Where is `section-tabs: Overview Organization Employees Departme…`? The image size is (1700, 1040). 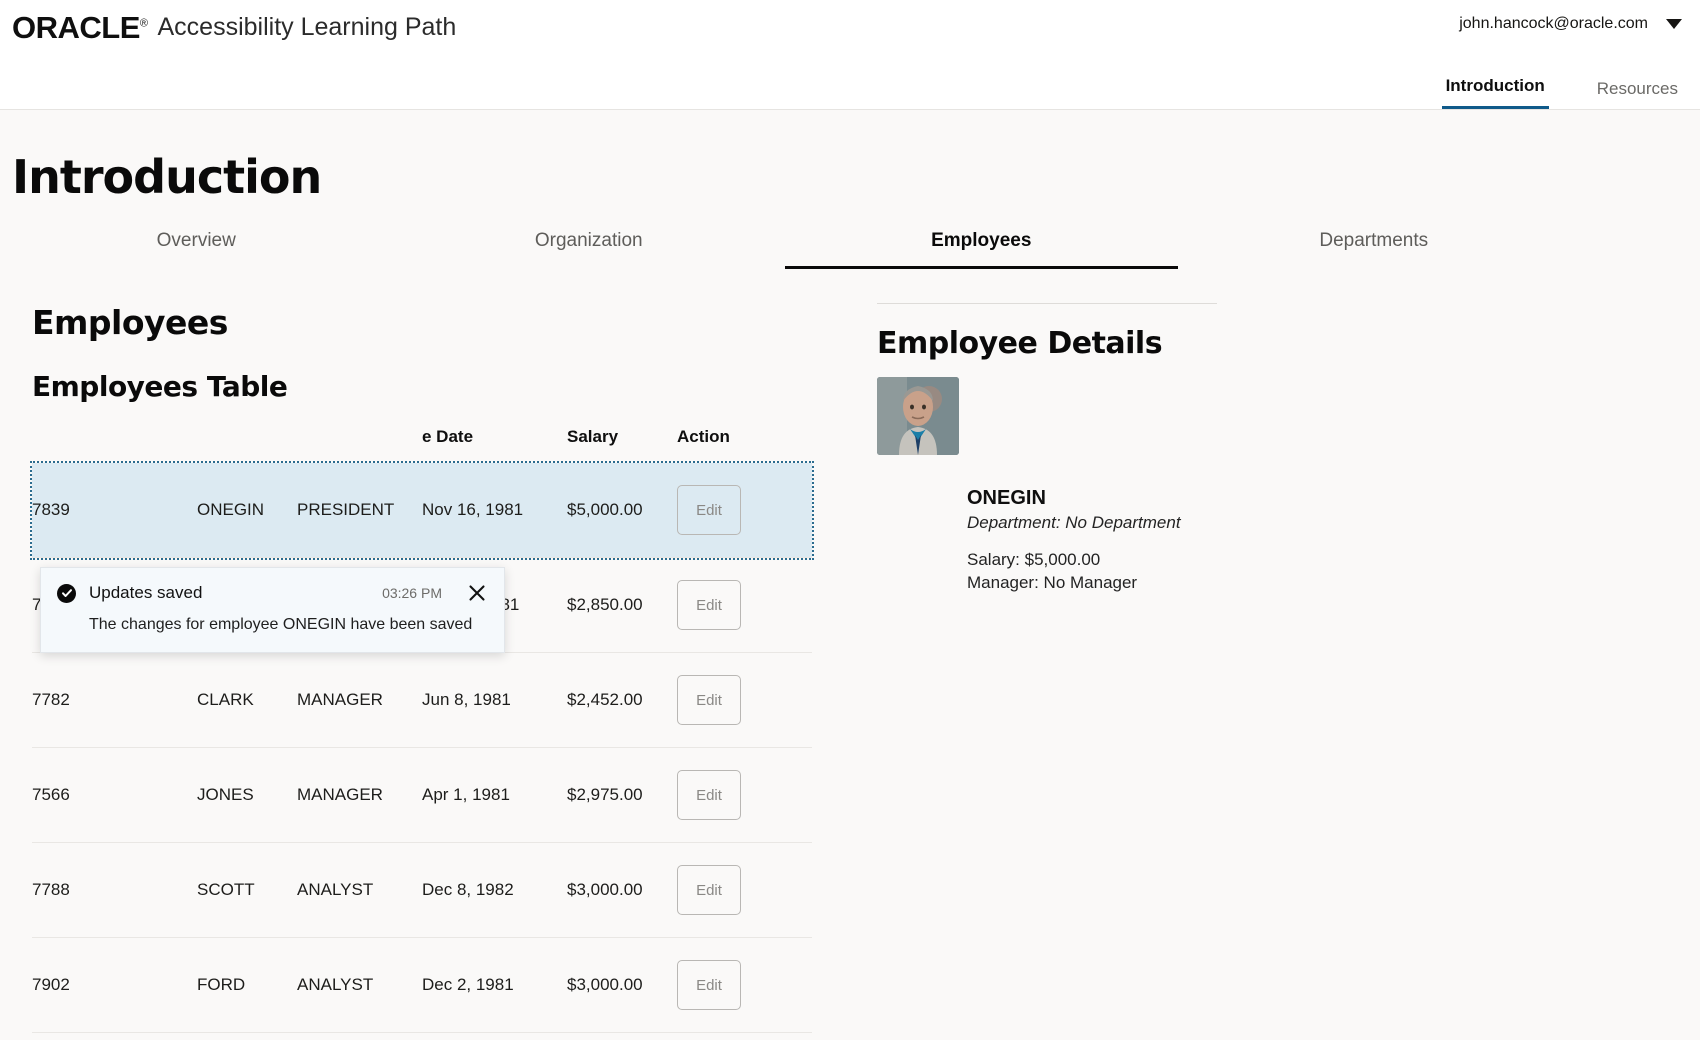
section-tabs: Overview Organization Employees Departme… is located at coordinates (785, 249).